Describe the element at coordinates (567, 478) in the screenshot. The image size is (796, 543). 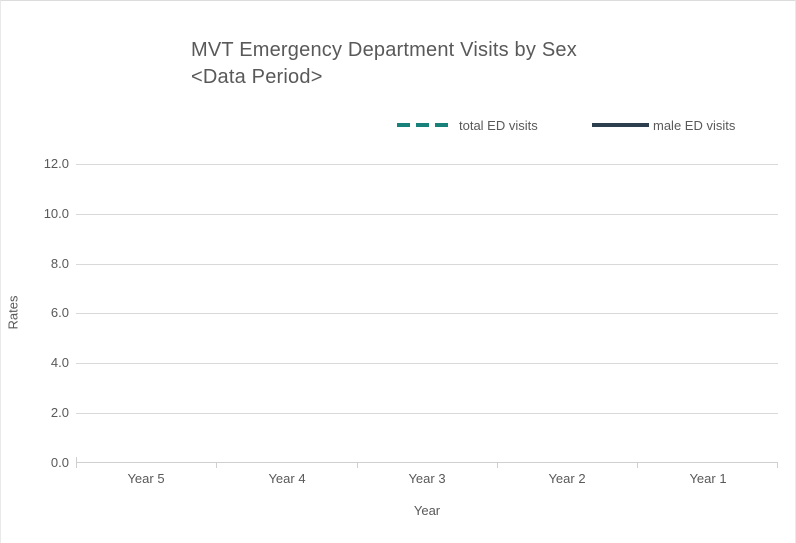
I see `x-axis-tick-label: Year 2` at that location.